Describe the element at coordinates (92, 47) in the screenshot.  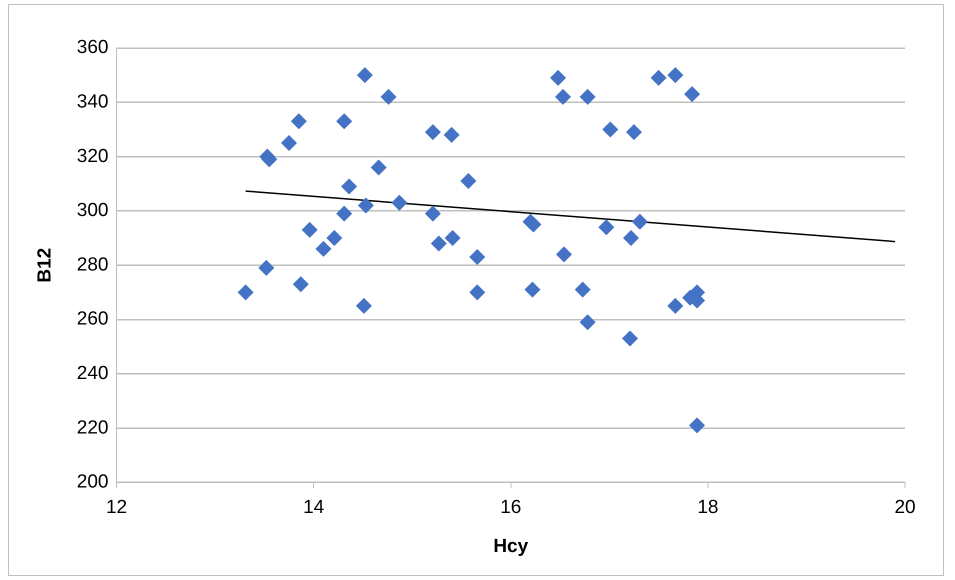
I see `y-tick-label: 360` at that location.